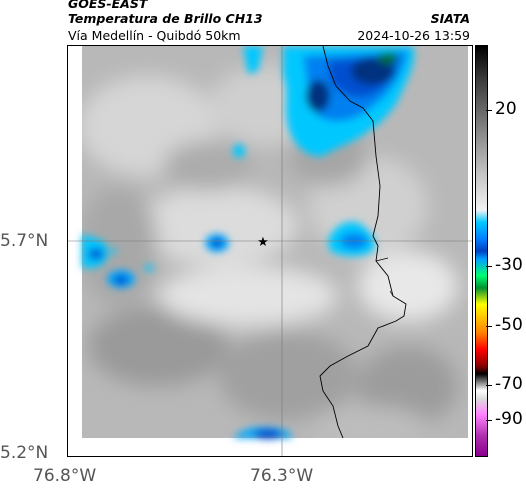 This screenshot has width=526, height=491. Describe the element at coordinates (509, 265) in the screenshot. I see `colorbar-label: -30` at that location.